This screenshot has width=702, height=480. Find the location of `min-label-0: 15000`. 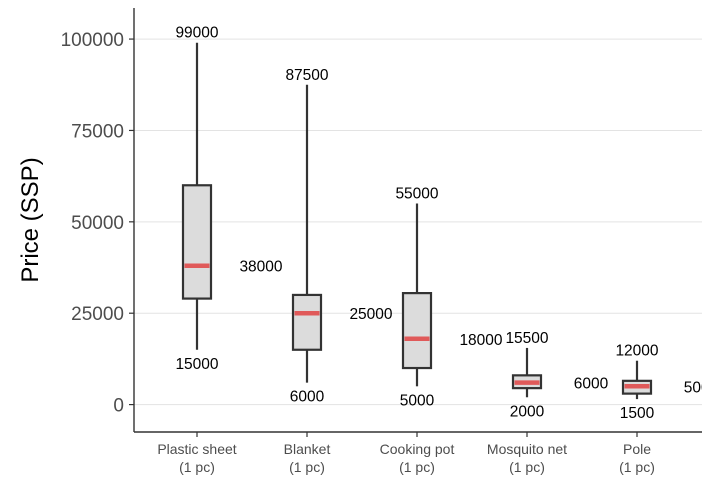

min-label-0: 15000 is located at coordinates (196, 364).